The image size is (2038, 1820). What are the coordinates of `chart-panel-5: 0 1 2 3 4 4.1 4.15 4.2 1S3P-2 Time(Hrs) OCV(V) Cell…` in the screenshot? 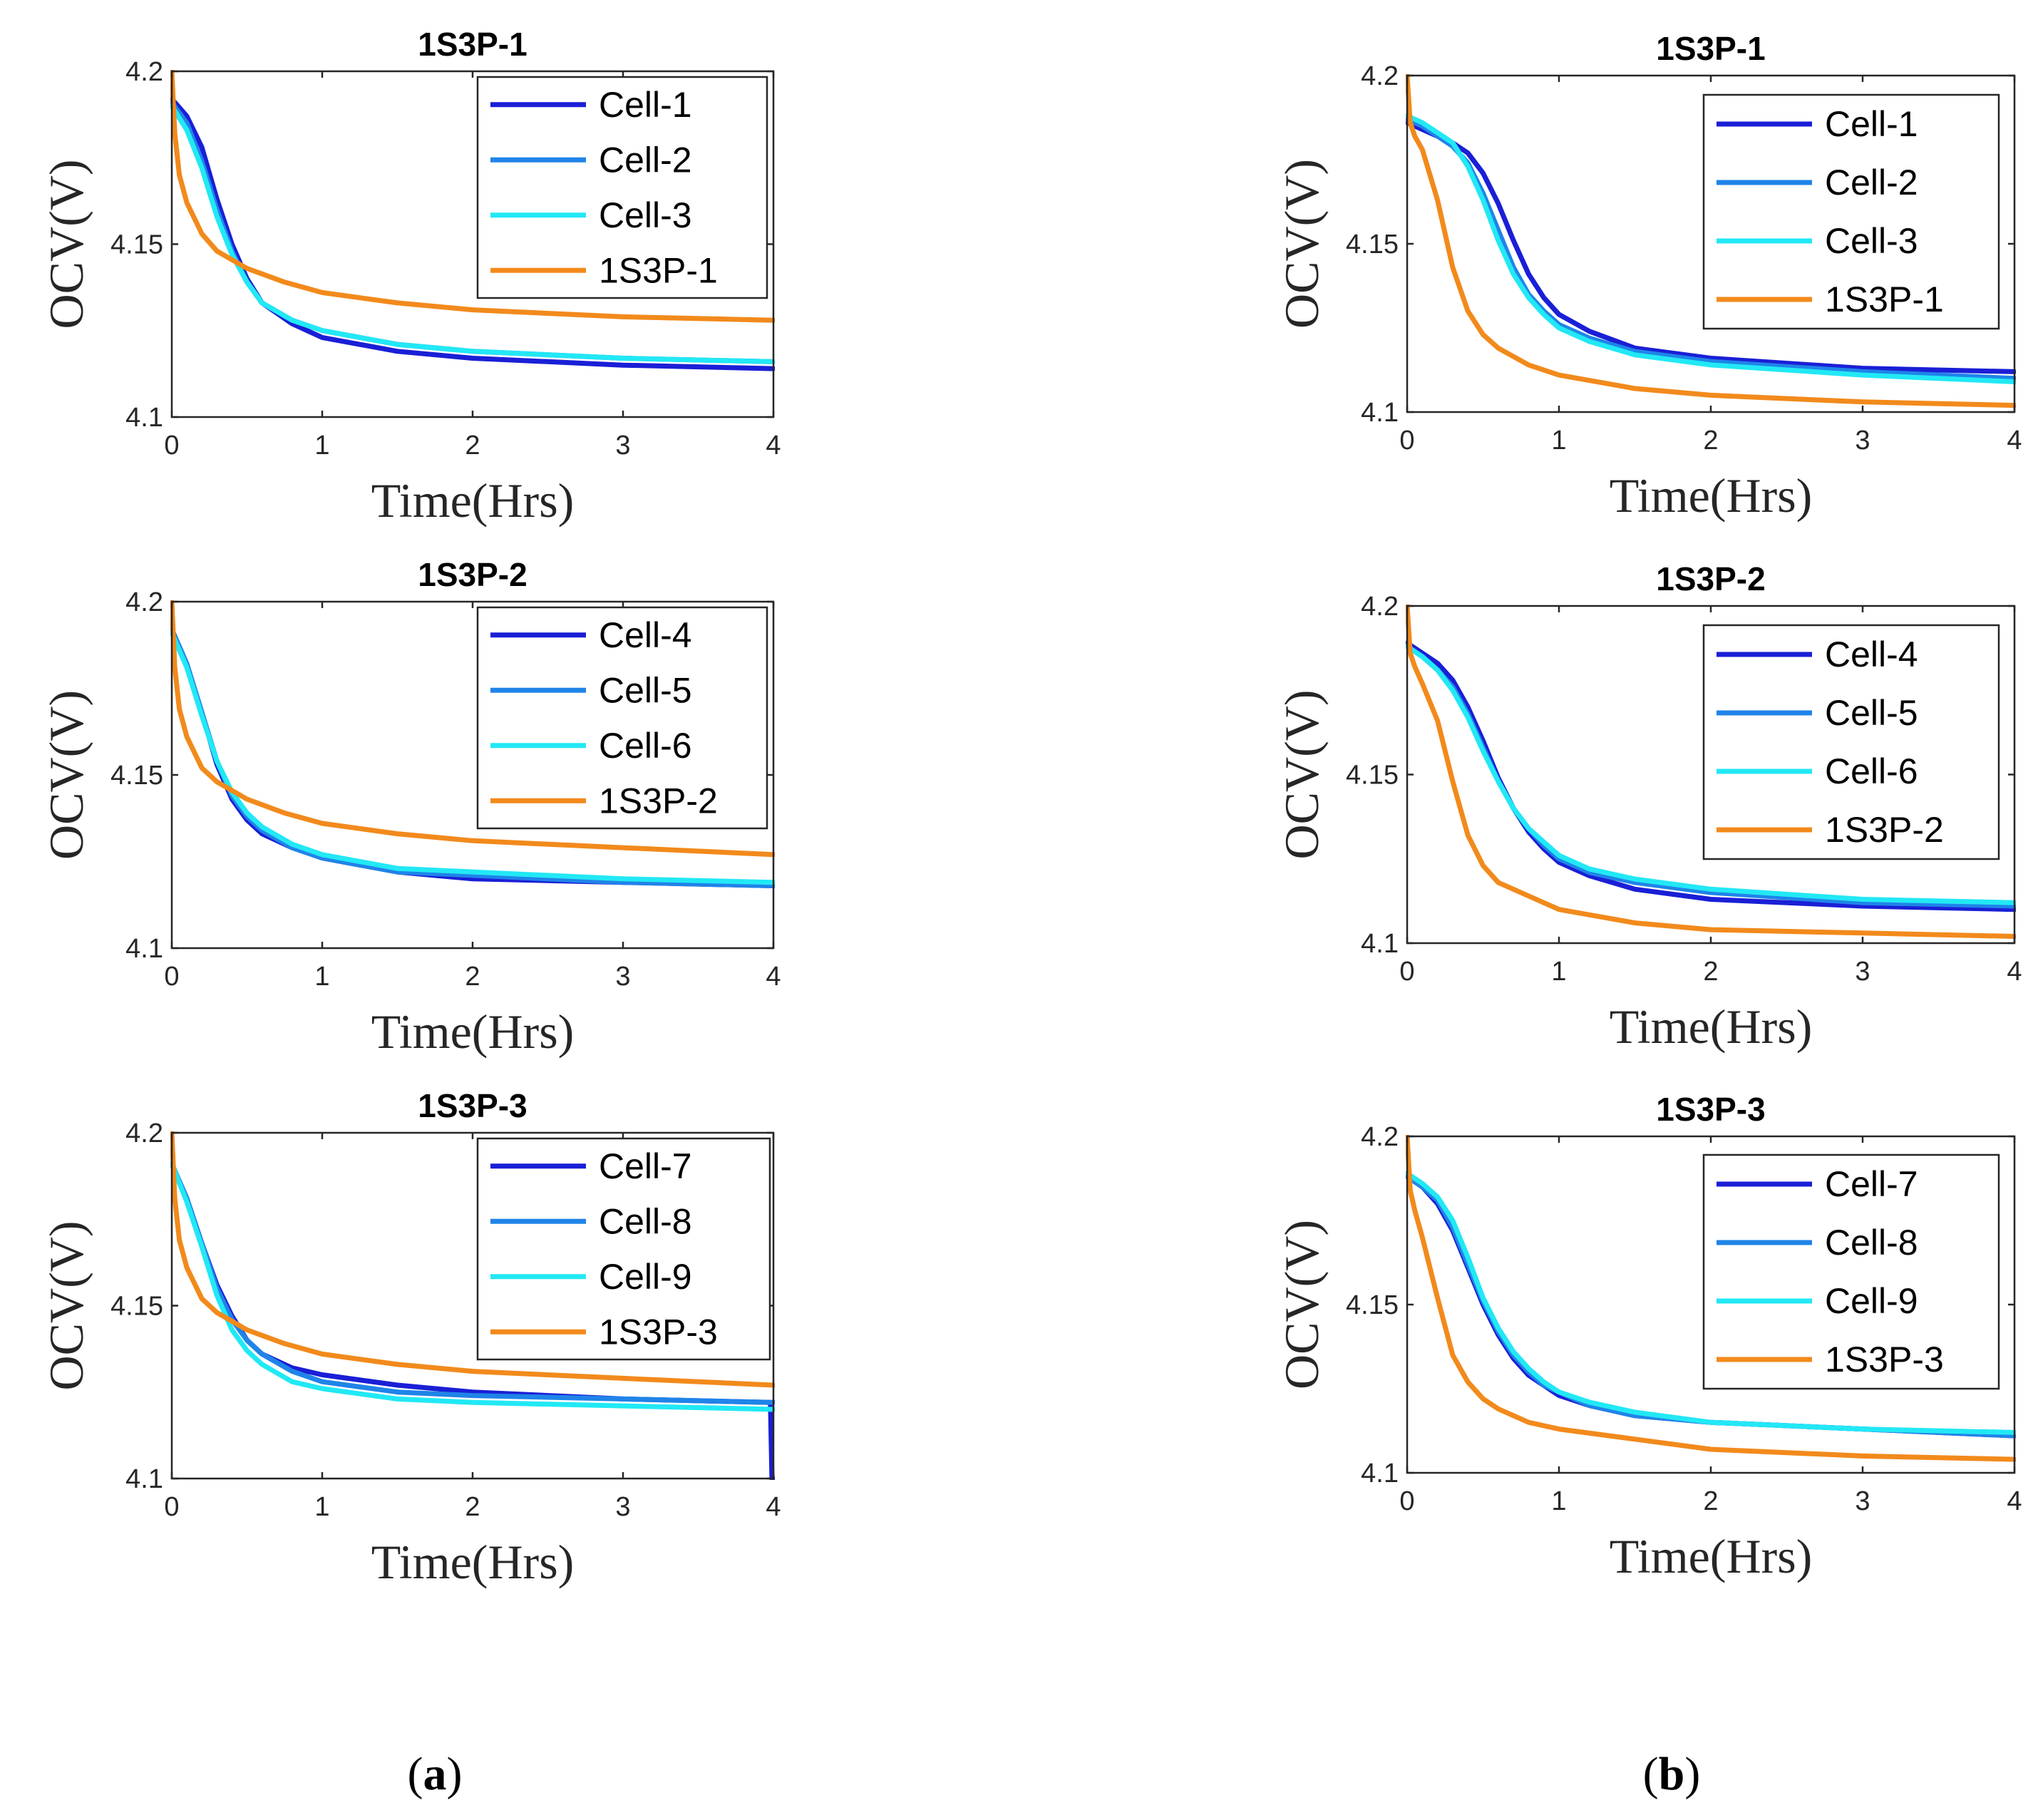 It's located at (1648, 807).